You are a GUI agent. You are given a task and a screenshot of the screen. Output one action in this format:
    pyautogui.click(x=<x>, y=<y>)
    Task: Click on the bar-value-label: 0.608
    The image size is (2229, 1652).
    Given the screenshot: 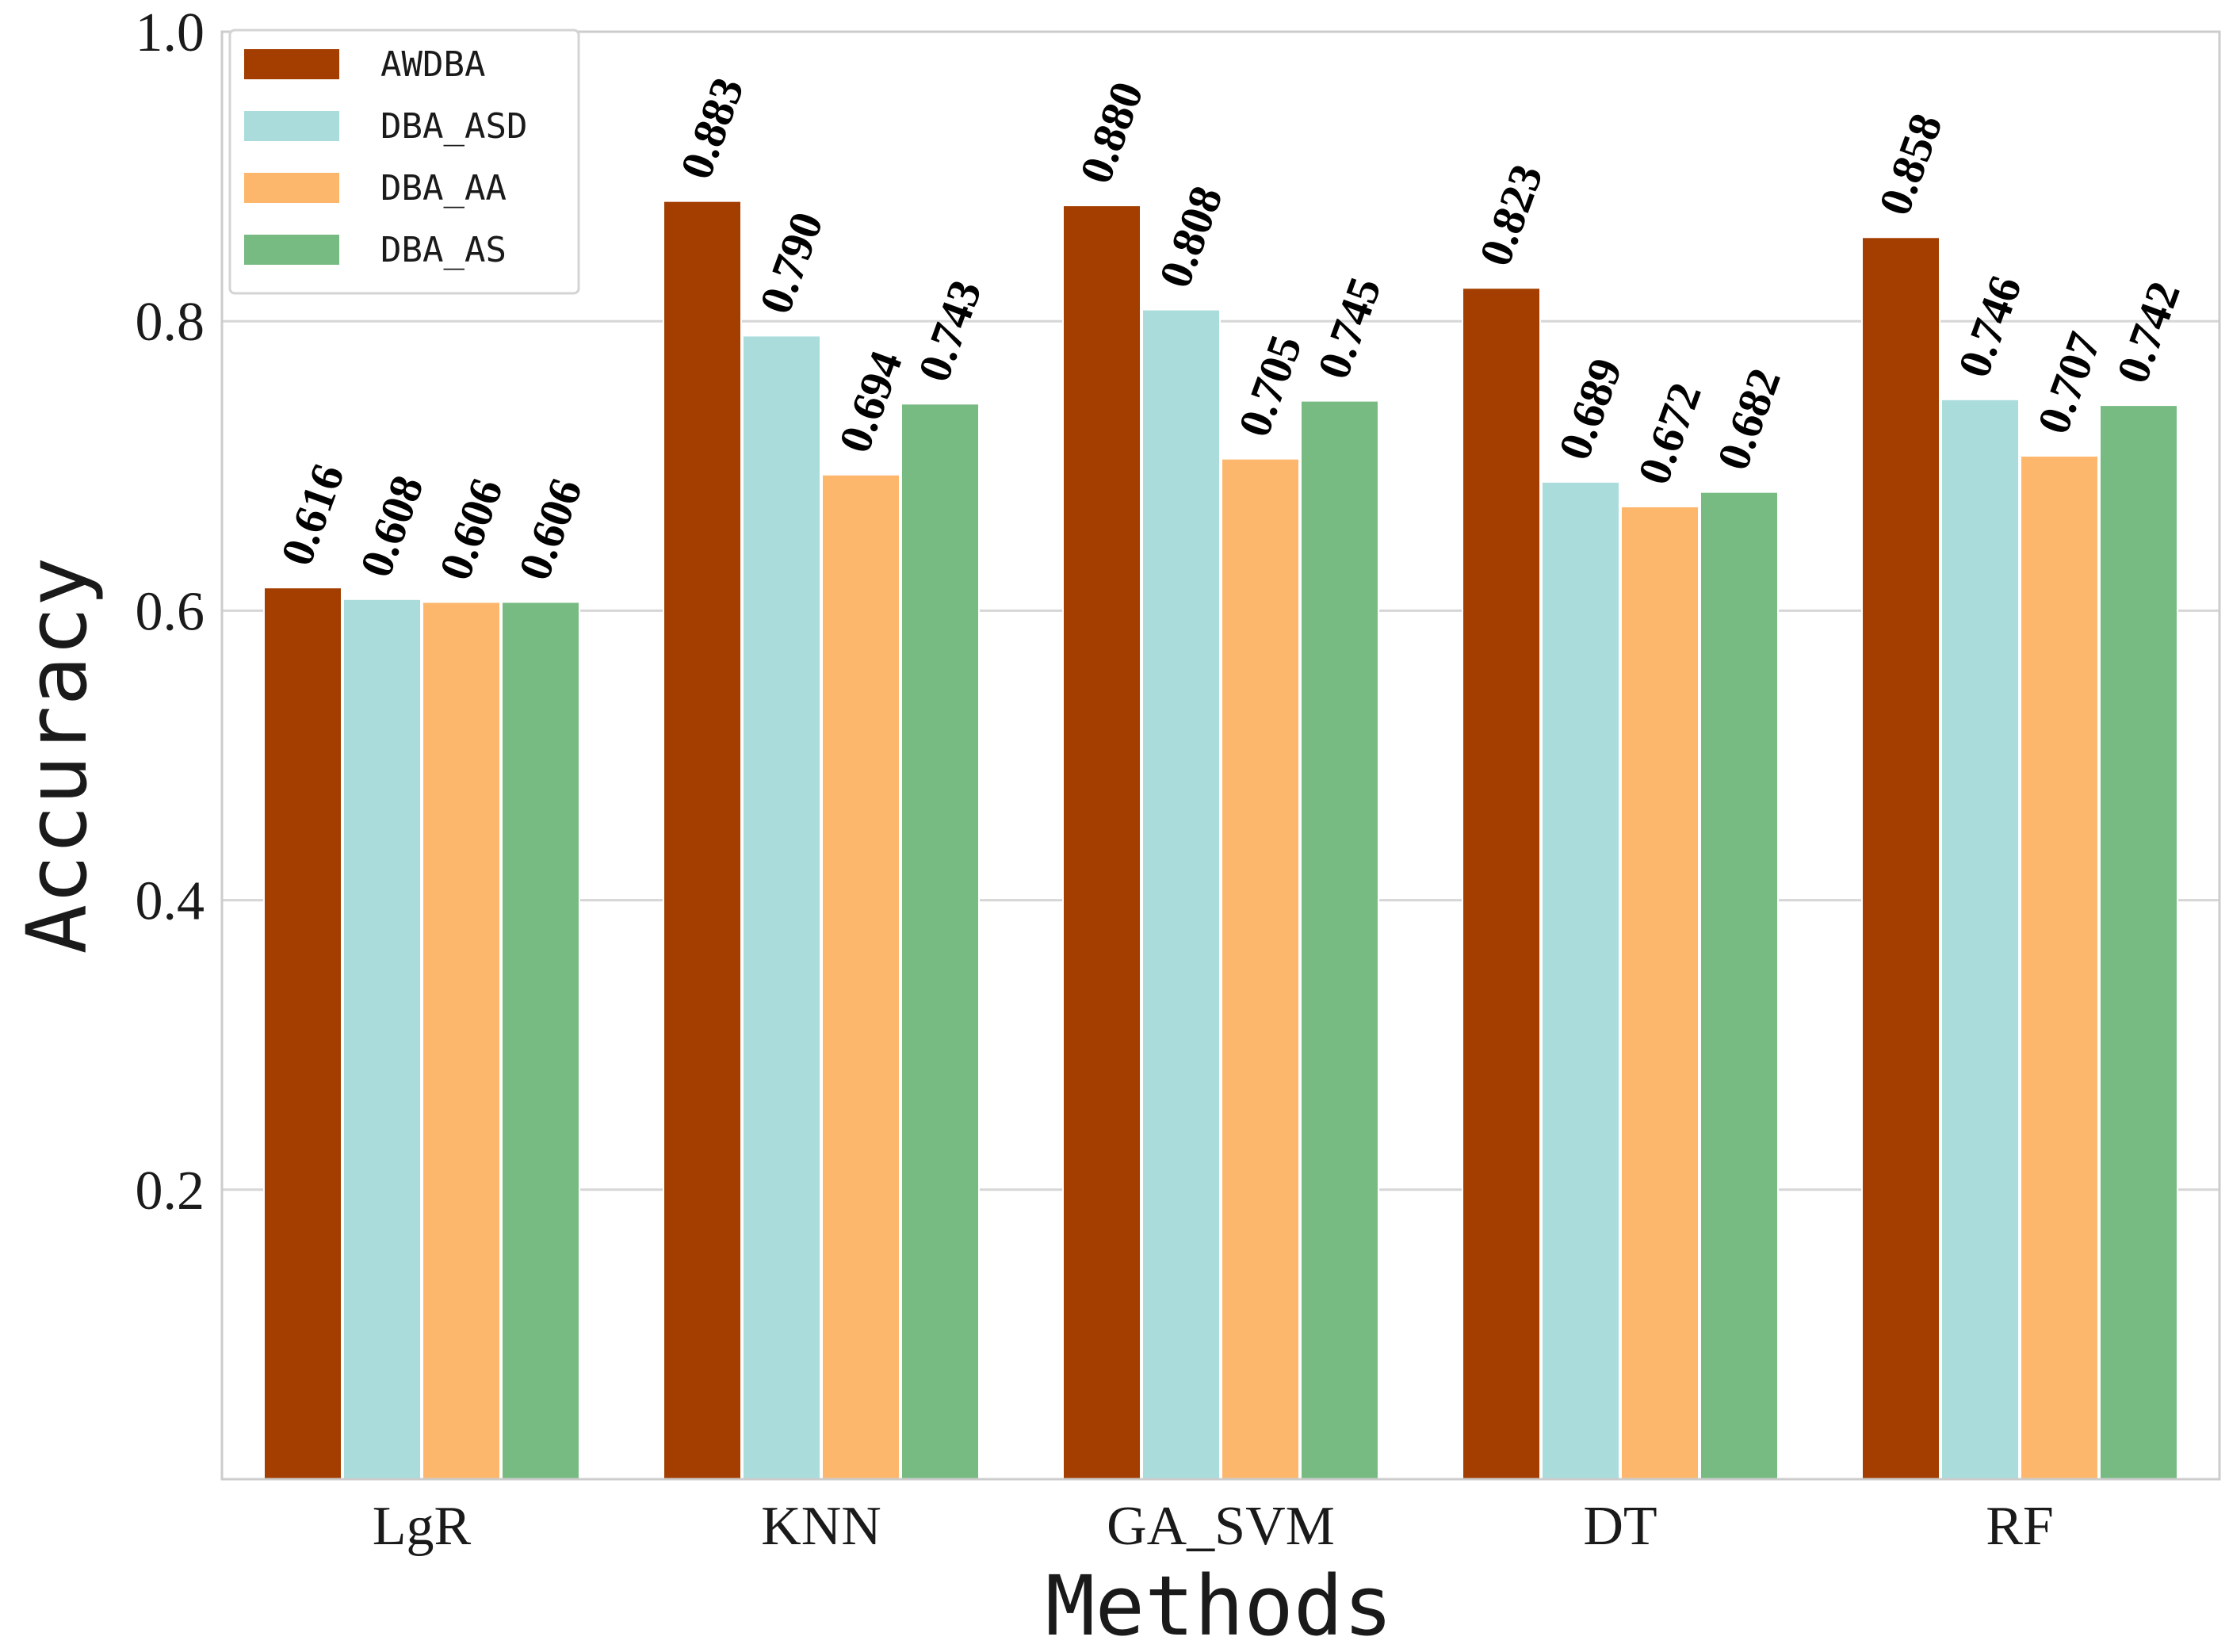 What is the action you would take?
    pyautogui.click(x=392, y=526)
    